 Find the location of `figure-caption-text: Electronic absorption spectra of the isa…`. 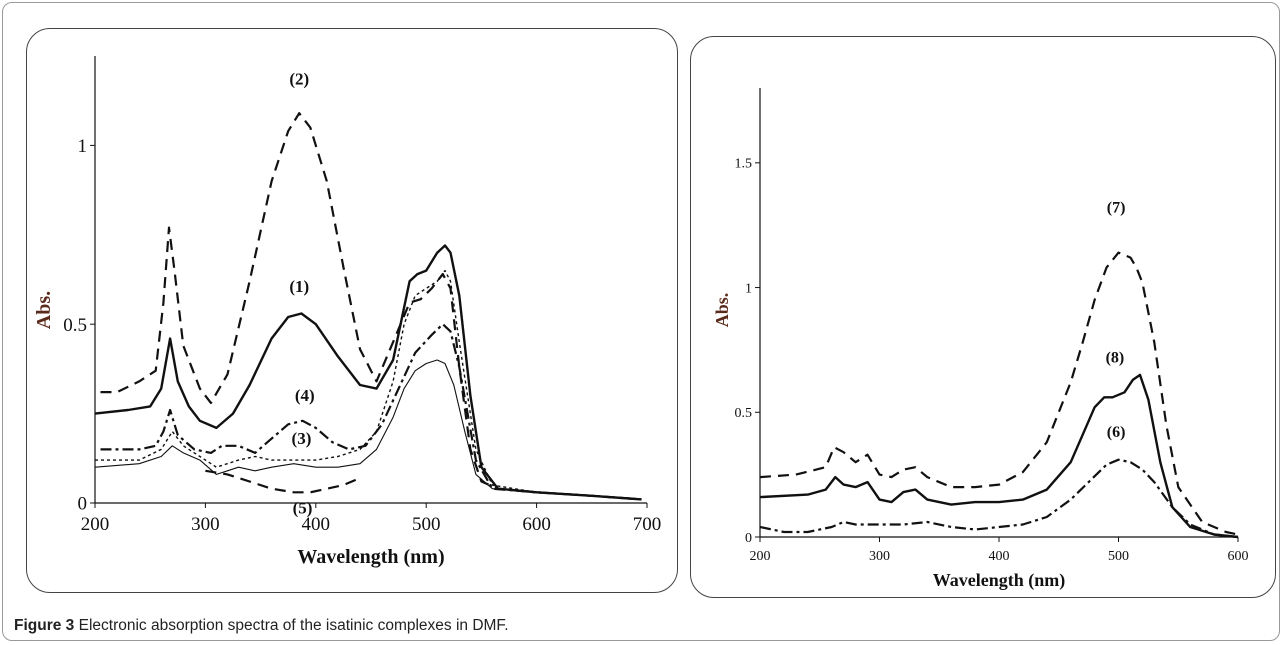

figure-caption-text: Electronic absorption spectra of the isa… is located at coordinates (291, 625).